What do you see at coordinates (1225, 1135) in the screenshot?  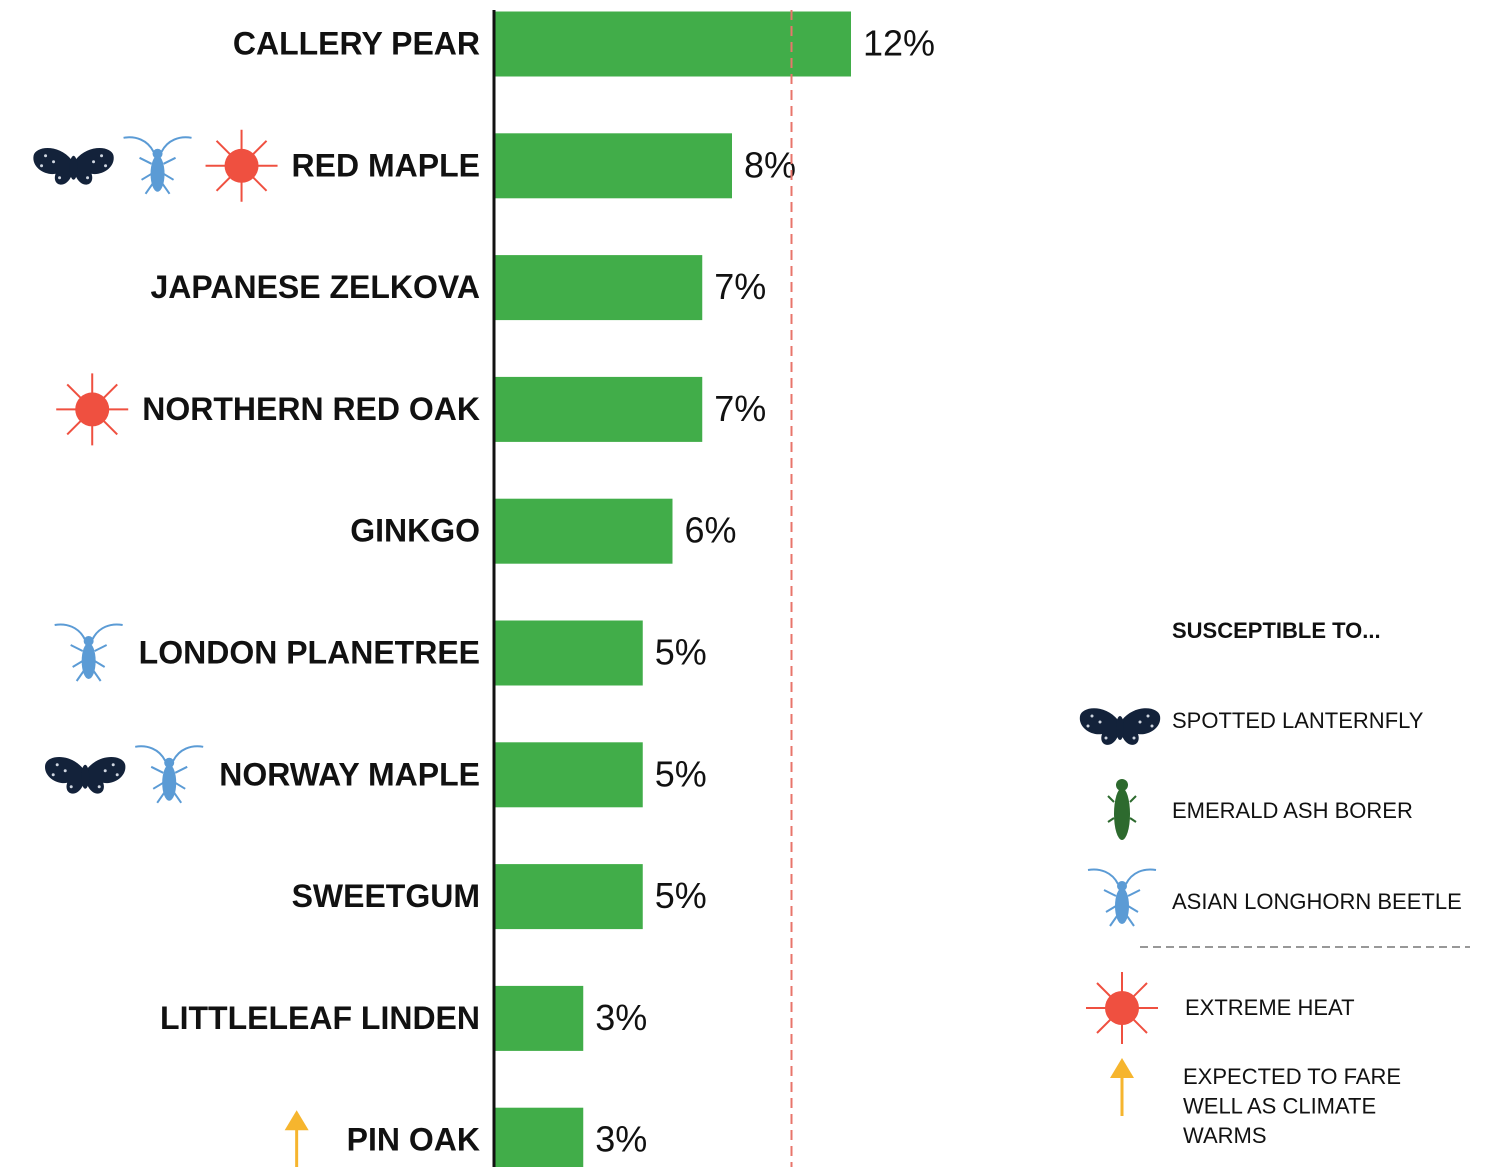 I see `legend-label: WARMS` at bounding box center [1225, 1135].